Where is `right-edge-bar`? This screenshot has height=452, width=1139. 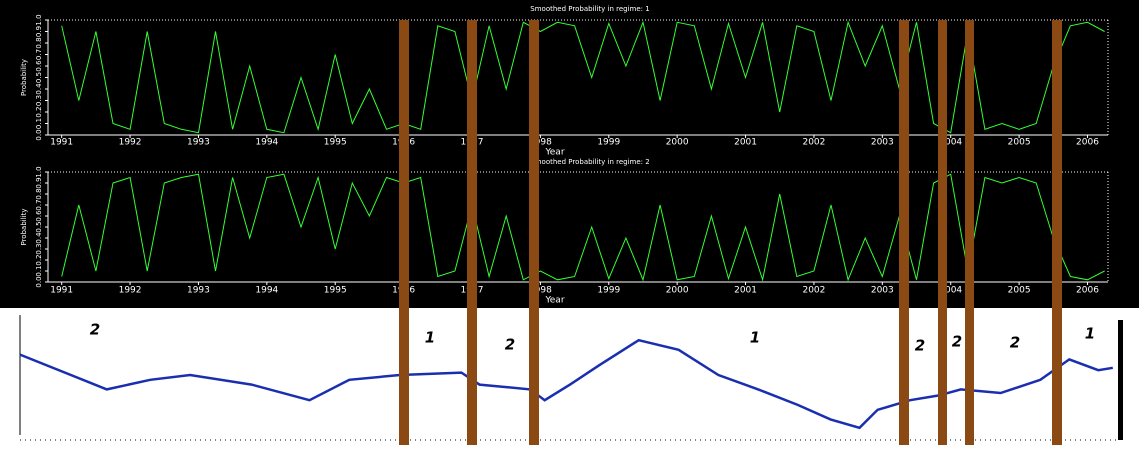 right-edge-bar is located at coordinates (1120, 380).